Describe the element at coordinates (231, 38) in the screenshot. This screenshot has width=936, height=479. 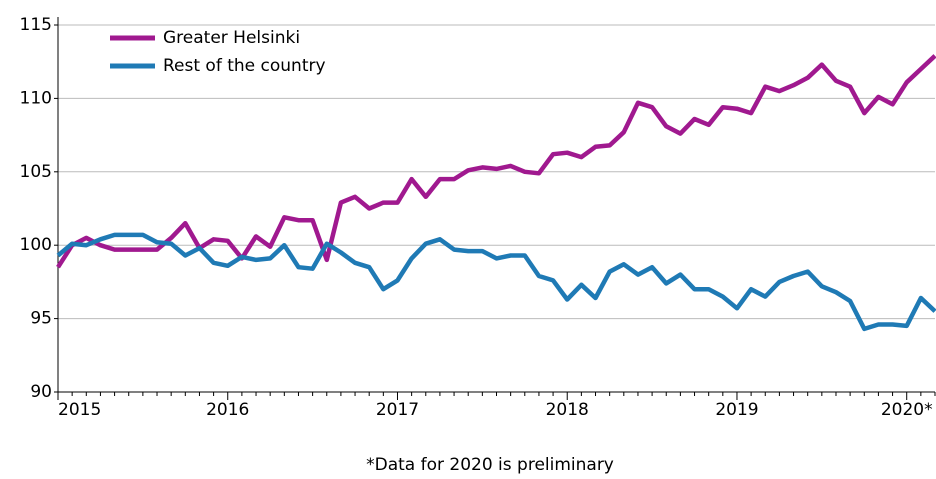
I see `legend-label: Greater Helsinki` at that location.